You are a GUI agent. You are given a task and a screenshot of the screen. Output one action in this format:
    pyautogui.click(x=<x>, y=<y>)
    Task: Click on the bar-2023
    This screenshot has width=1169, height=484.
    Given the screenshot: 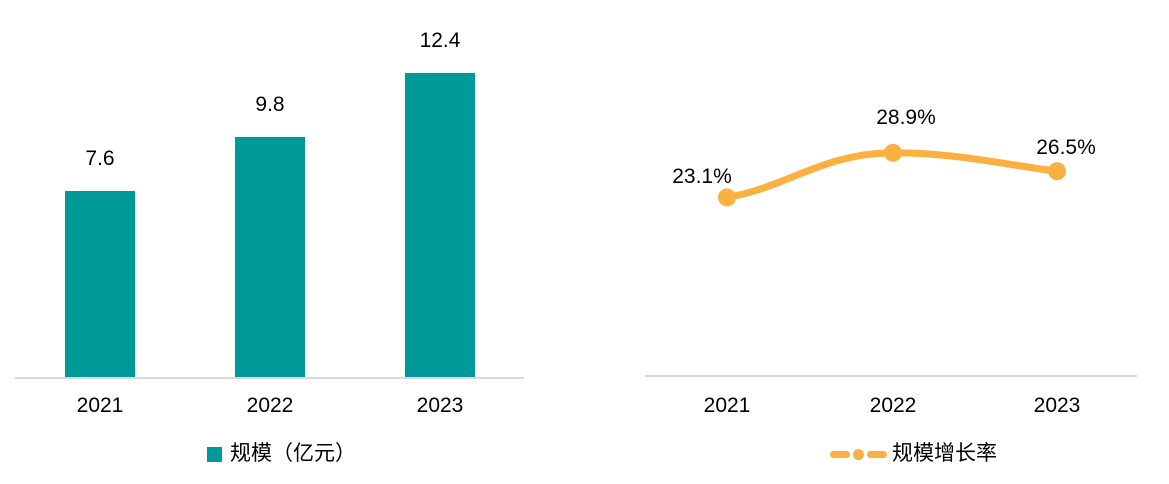 What is the action you would take?
    pyautogui.click(x=440, y=224)
    